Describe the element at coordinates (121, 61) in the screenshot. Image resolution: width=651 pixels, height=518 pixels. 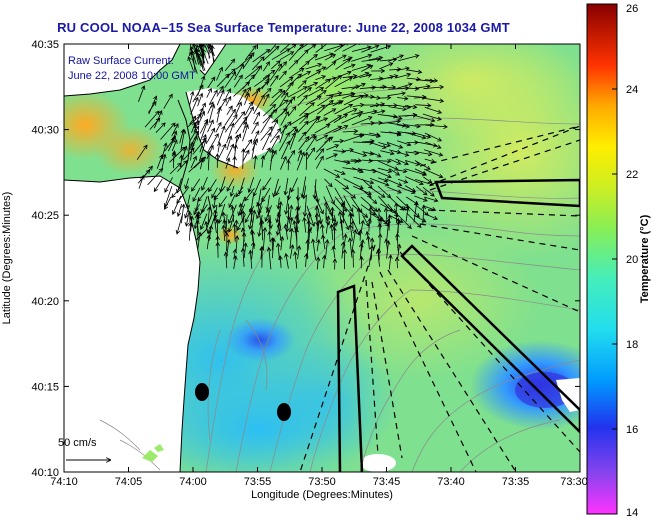
I see `current-label-line1: Raw Surface Current:` at that location.